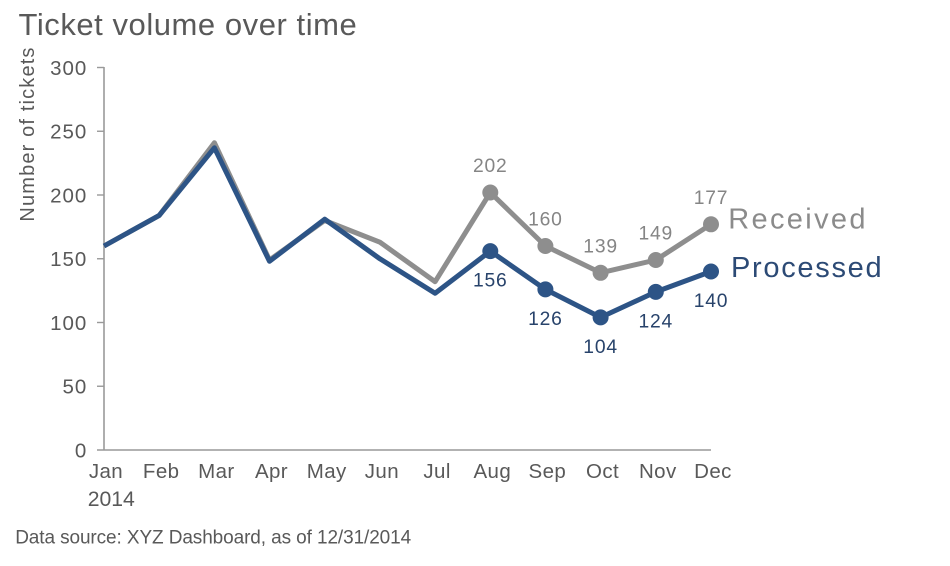 The image size is (950, 566). Describe the element at coordinates (713, 471) in the screenshot. I see `svg-text: Dec` at that location.